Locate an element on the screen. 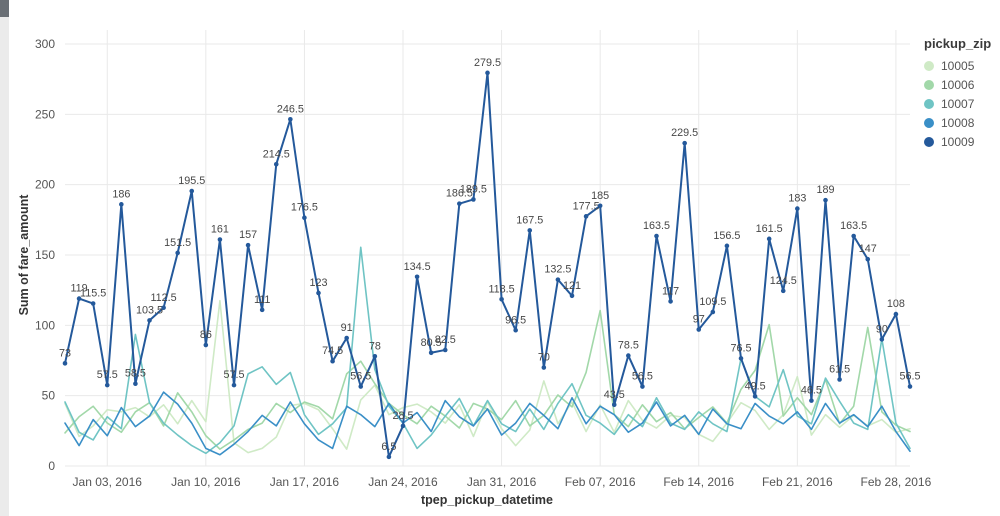  legend-item-10006: 10006 is located at coordinates (957, 85).